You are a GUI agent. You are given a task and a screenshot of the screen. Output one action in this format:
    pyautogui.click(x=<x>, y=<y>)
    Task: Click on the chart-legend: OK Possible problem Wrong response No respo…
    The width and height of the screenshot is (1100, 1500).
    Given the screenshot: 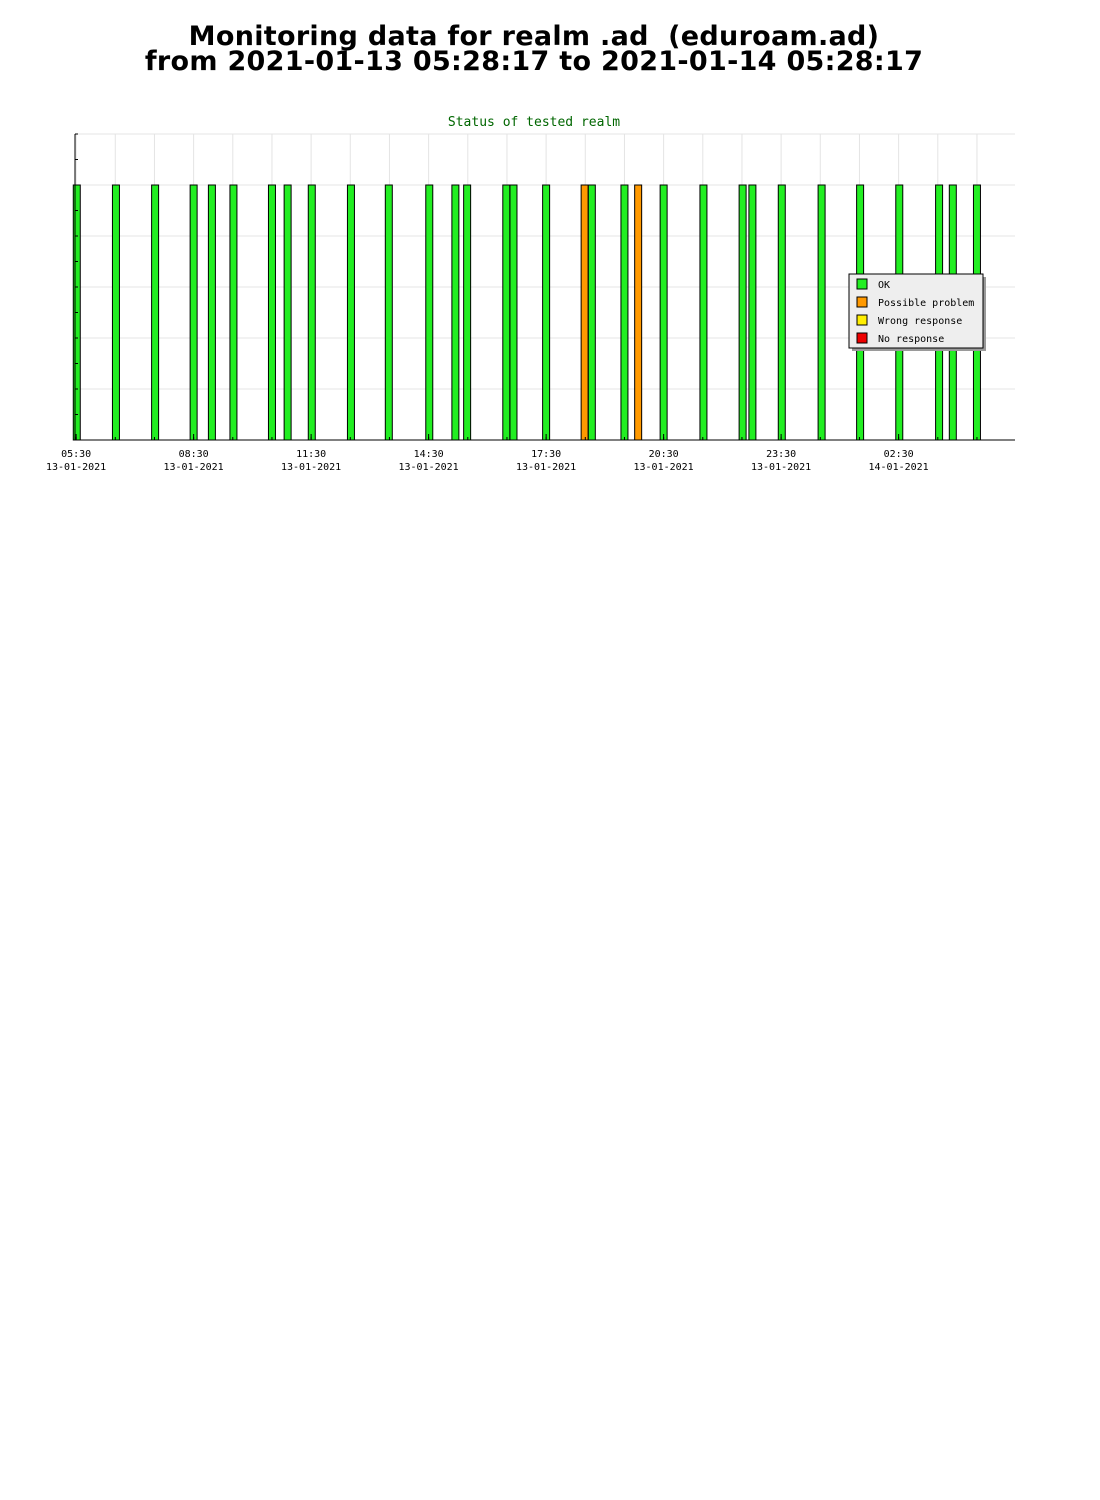 What is the action you would take?
    pyautogui.click(x=917, y=312)
    